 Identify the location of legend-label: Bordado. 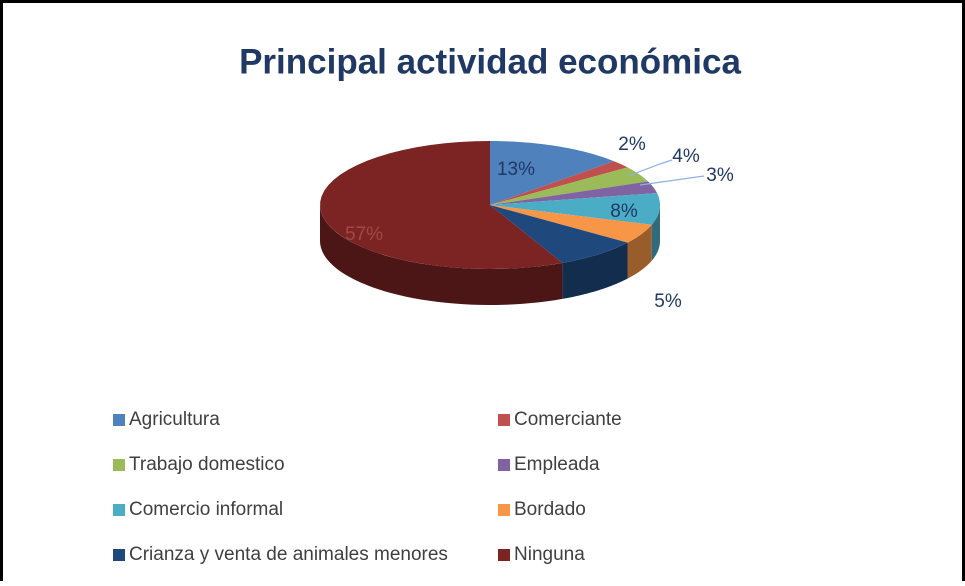
(550, 509).